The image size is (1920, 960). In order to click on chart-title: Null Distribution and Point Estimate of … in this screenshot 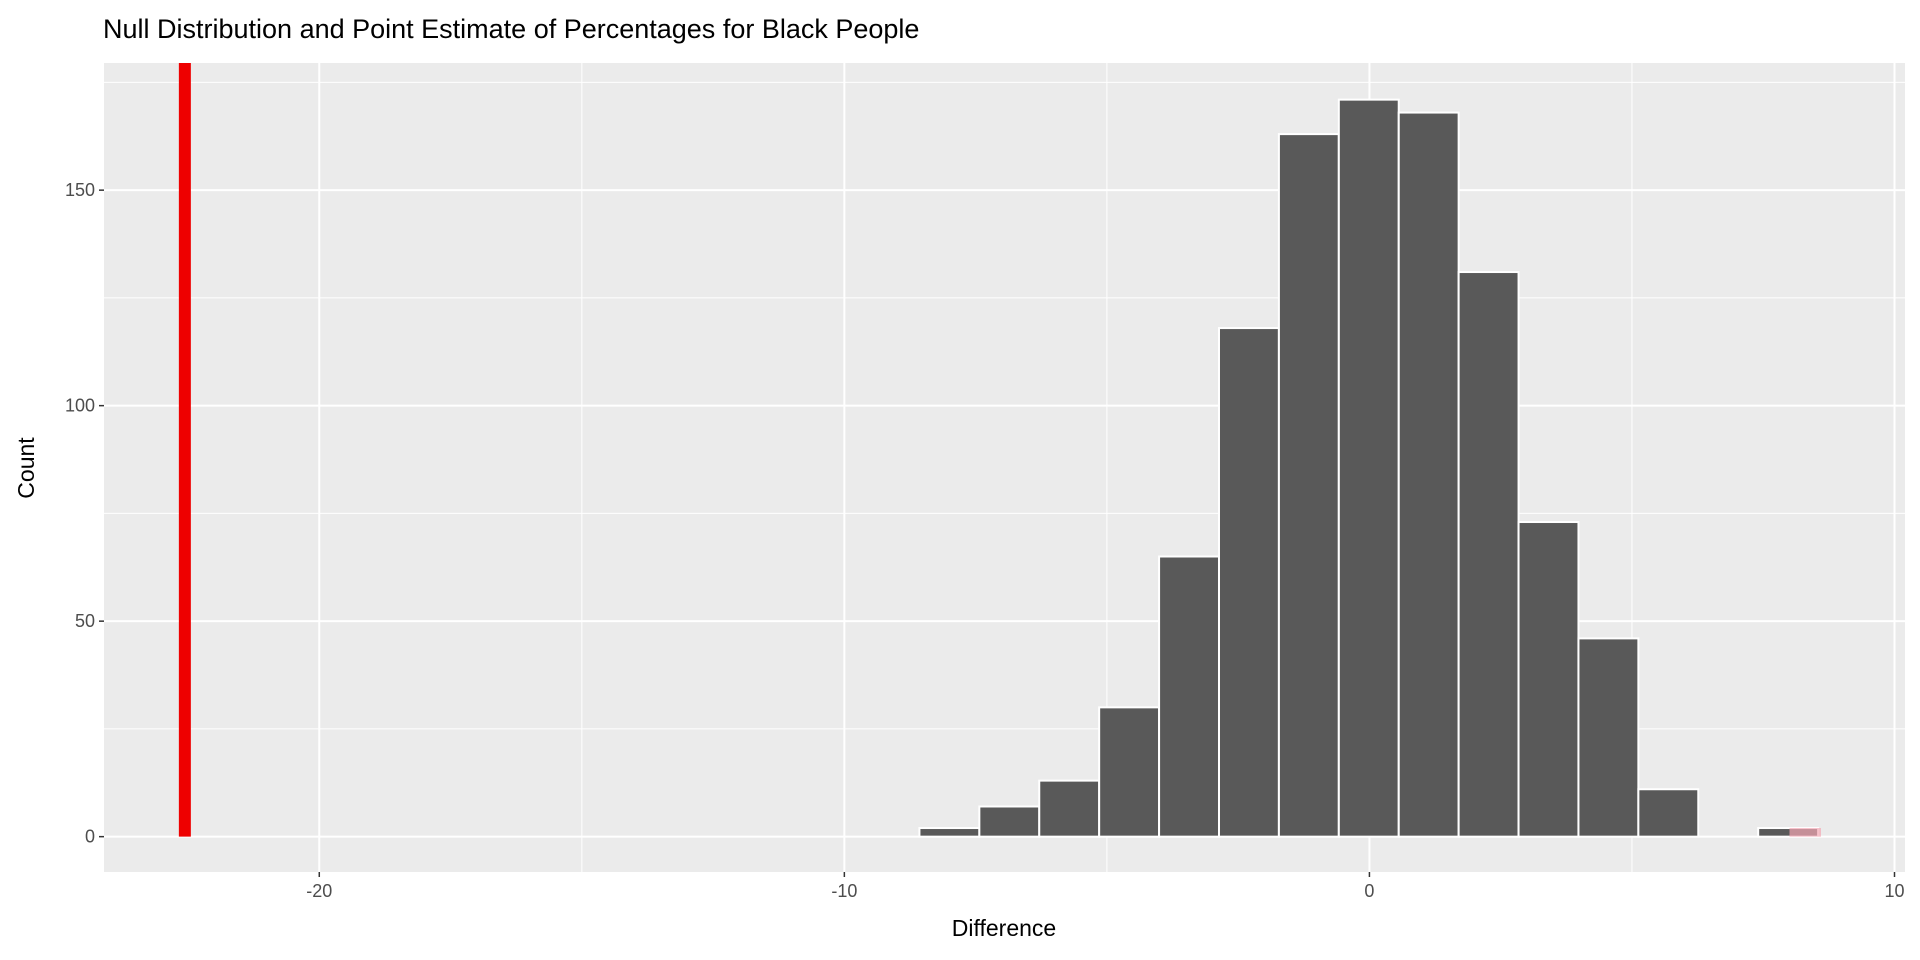, I will do `click(511, 29)`.